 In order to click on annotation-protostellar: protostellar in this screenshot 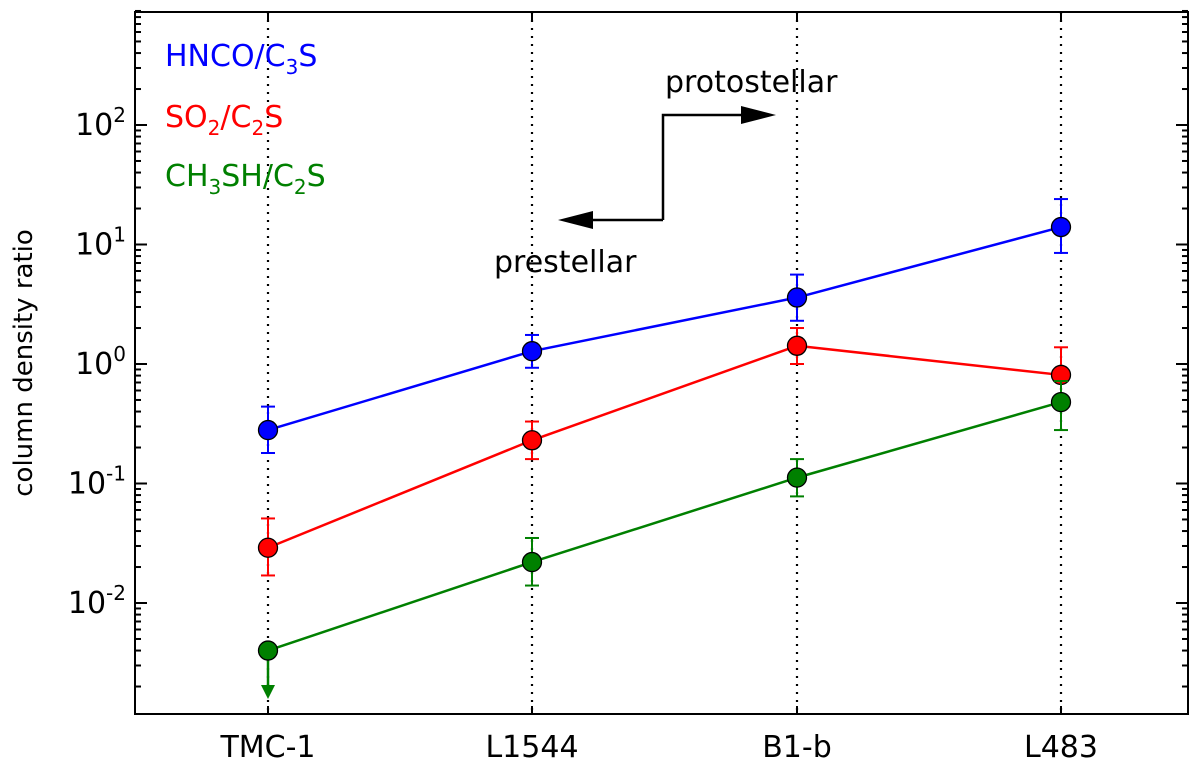, I will do `click(751, 82)`.